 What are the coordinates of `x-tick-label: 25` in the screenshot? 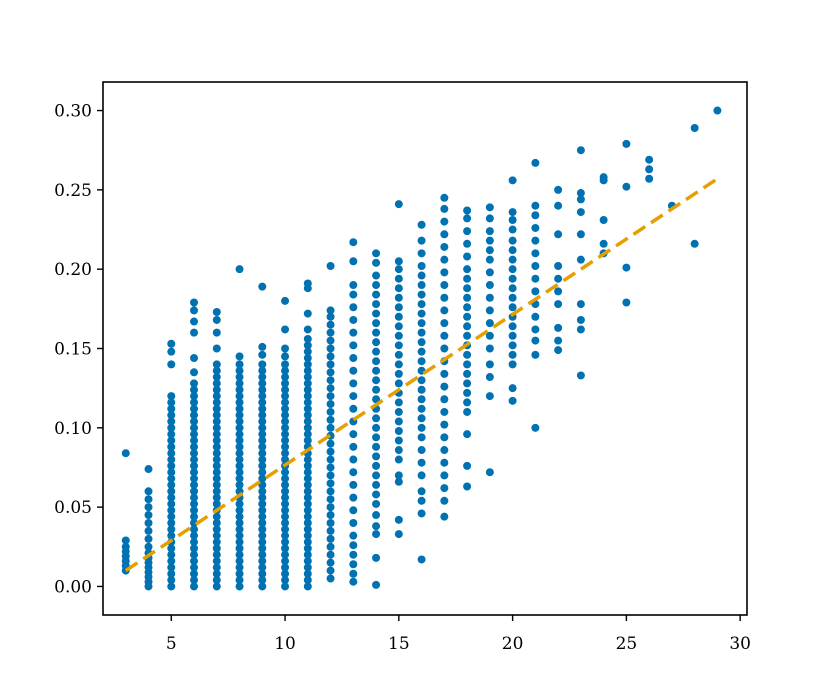 It's located at (627, 644).